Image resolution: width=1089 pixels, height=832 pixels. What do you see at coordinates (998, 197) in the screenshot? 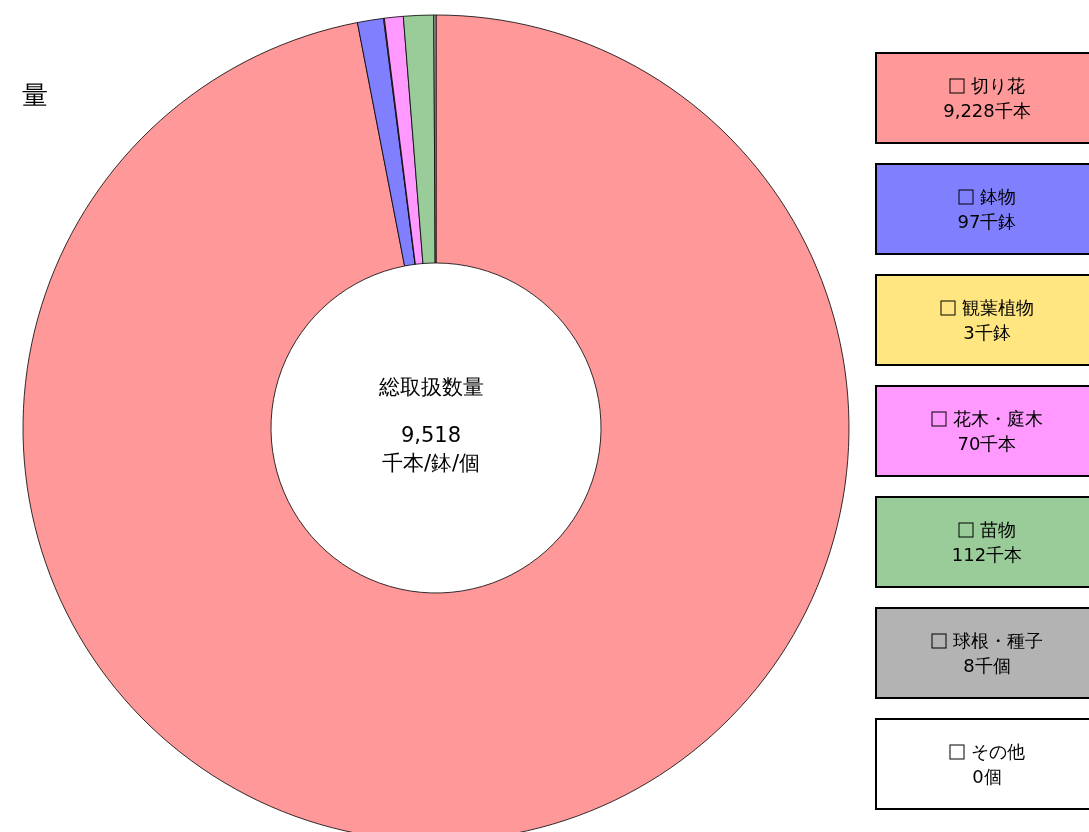
I see `legend-label: 鉢物` at bounding box center [998, 197].